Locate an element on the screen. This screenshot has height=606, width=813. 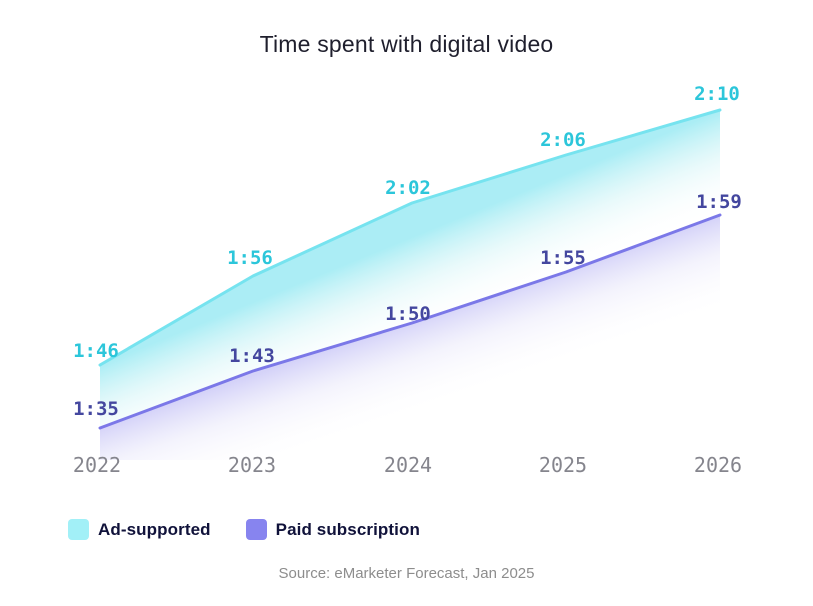
legend-item-paid-subscription: Paid subscription is located at coordinates (332, 529).